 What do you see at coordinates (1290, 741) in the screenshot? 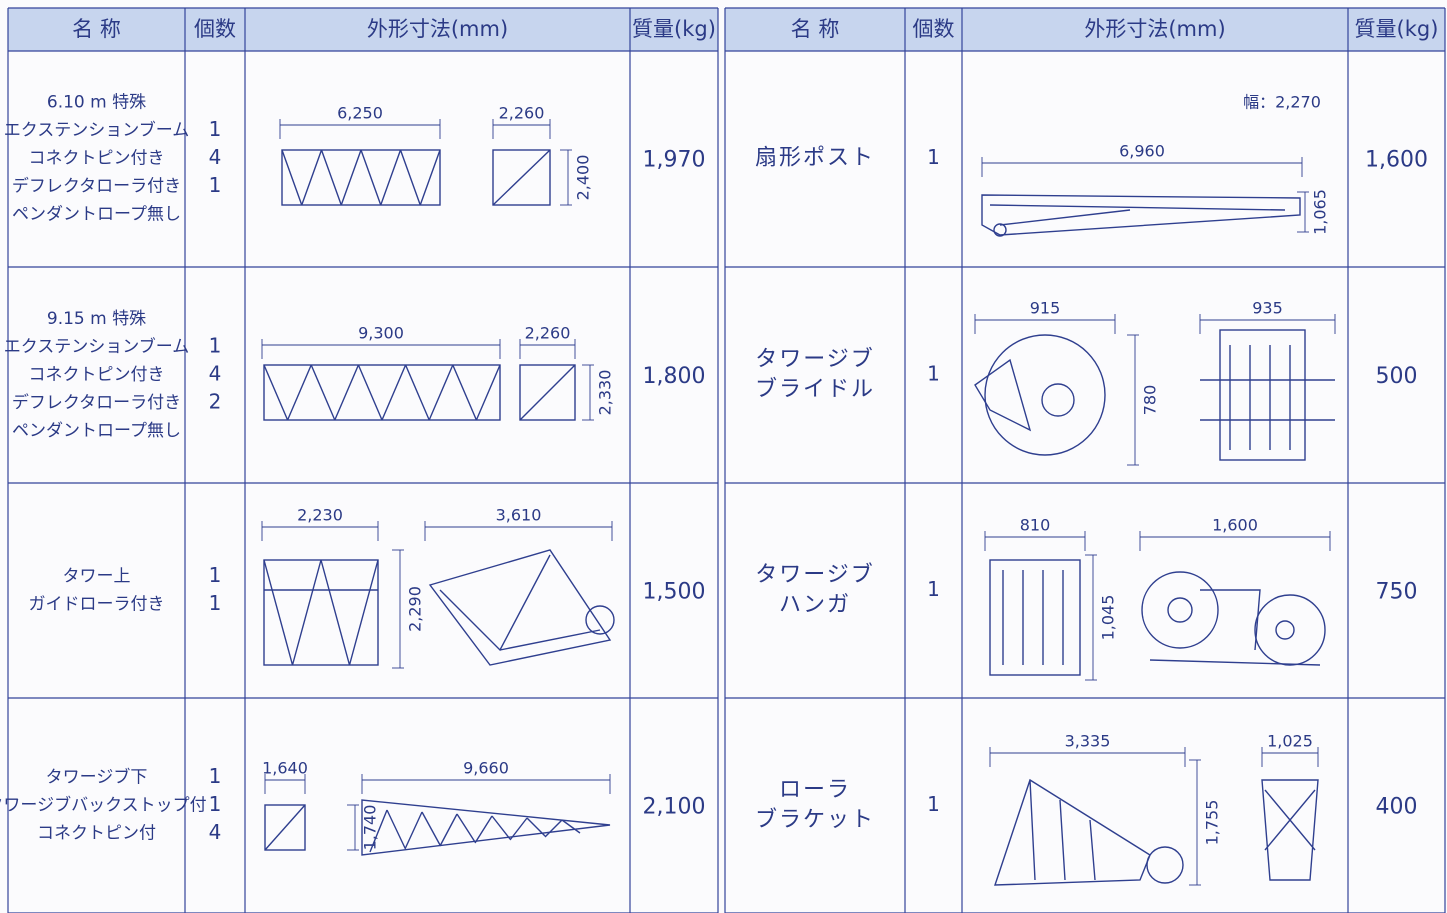
I see `dimension-label: 1,025` at bounding box center [1290, 741].